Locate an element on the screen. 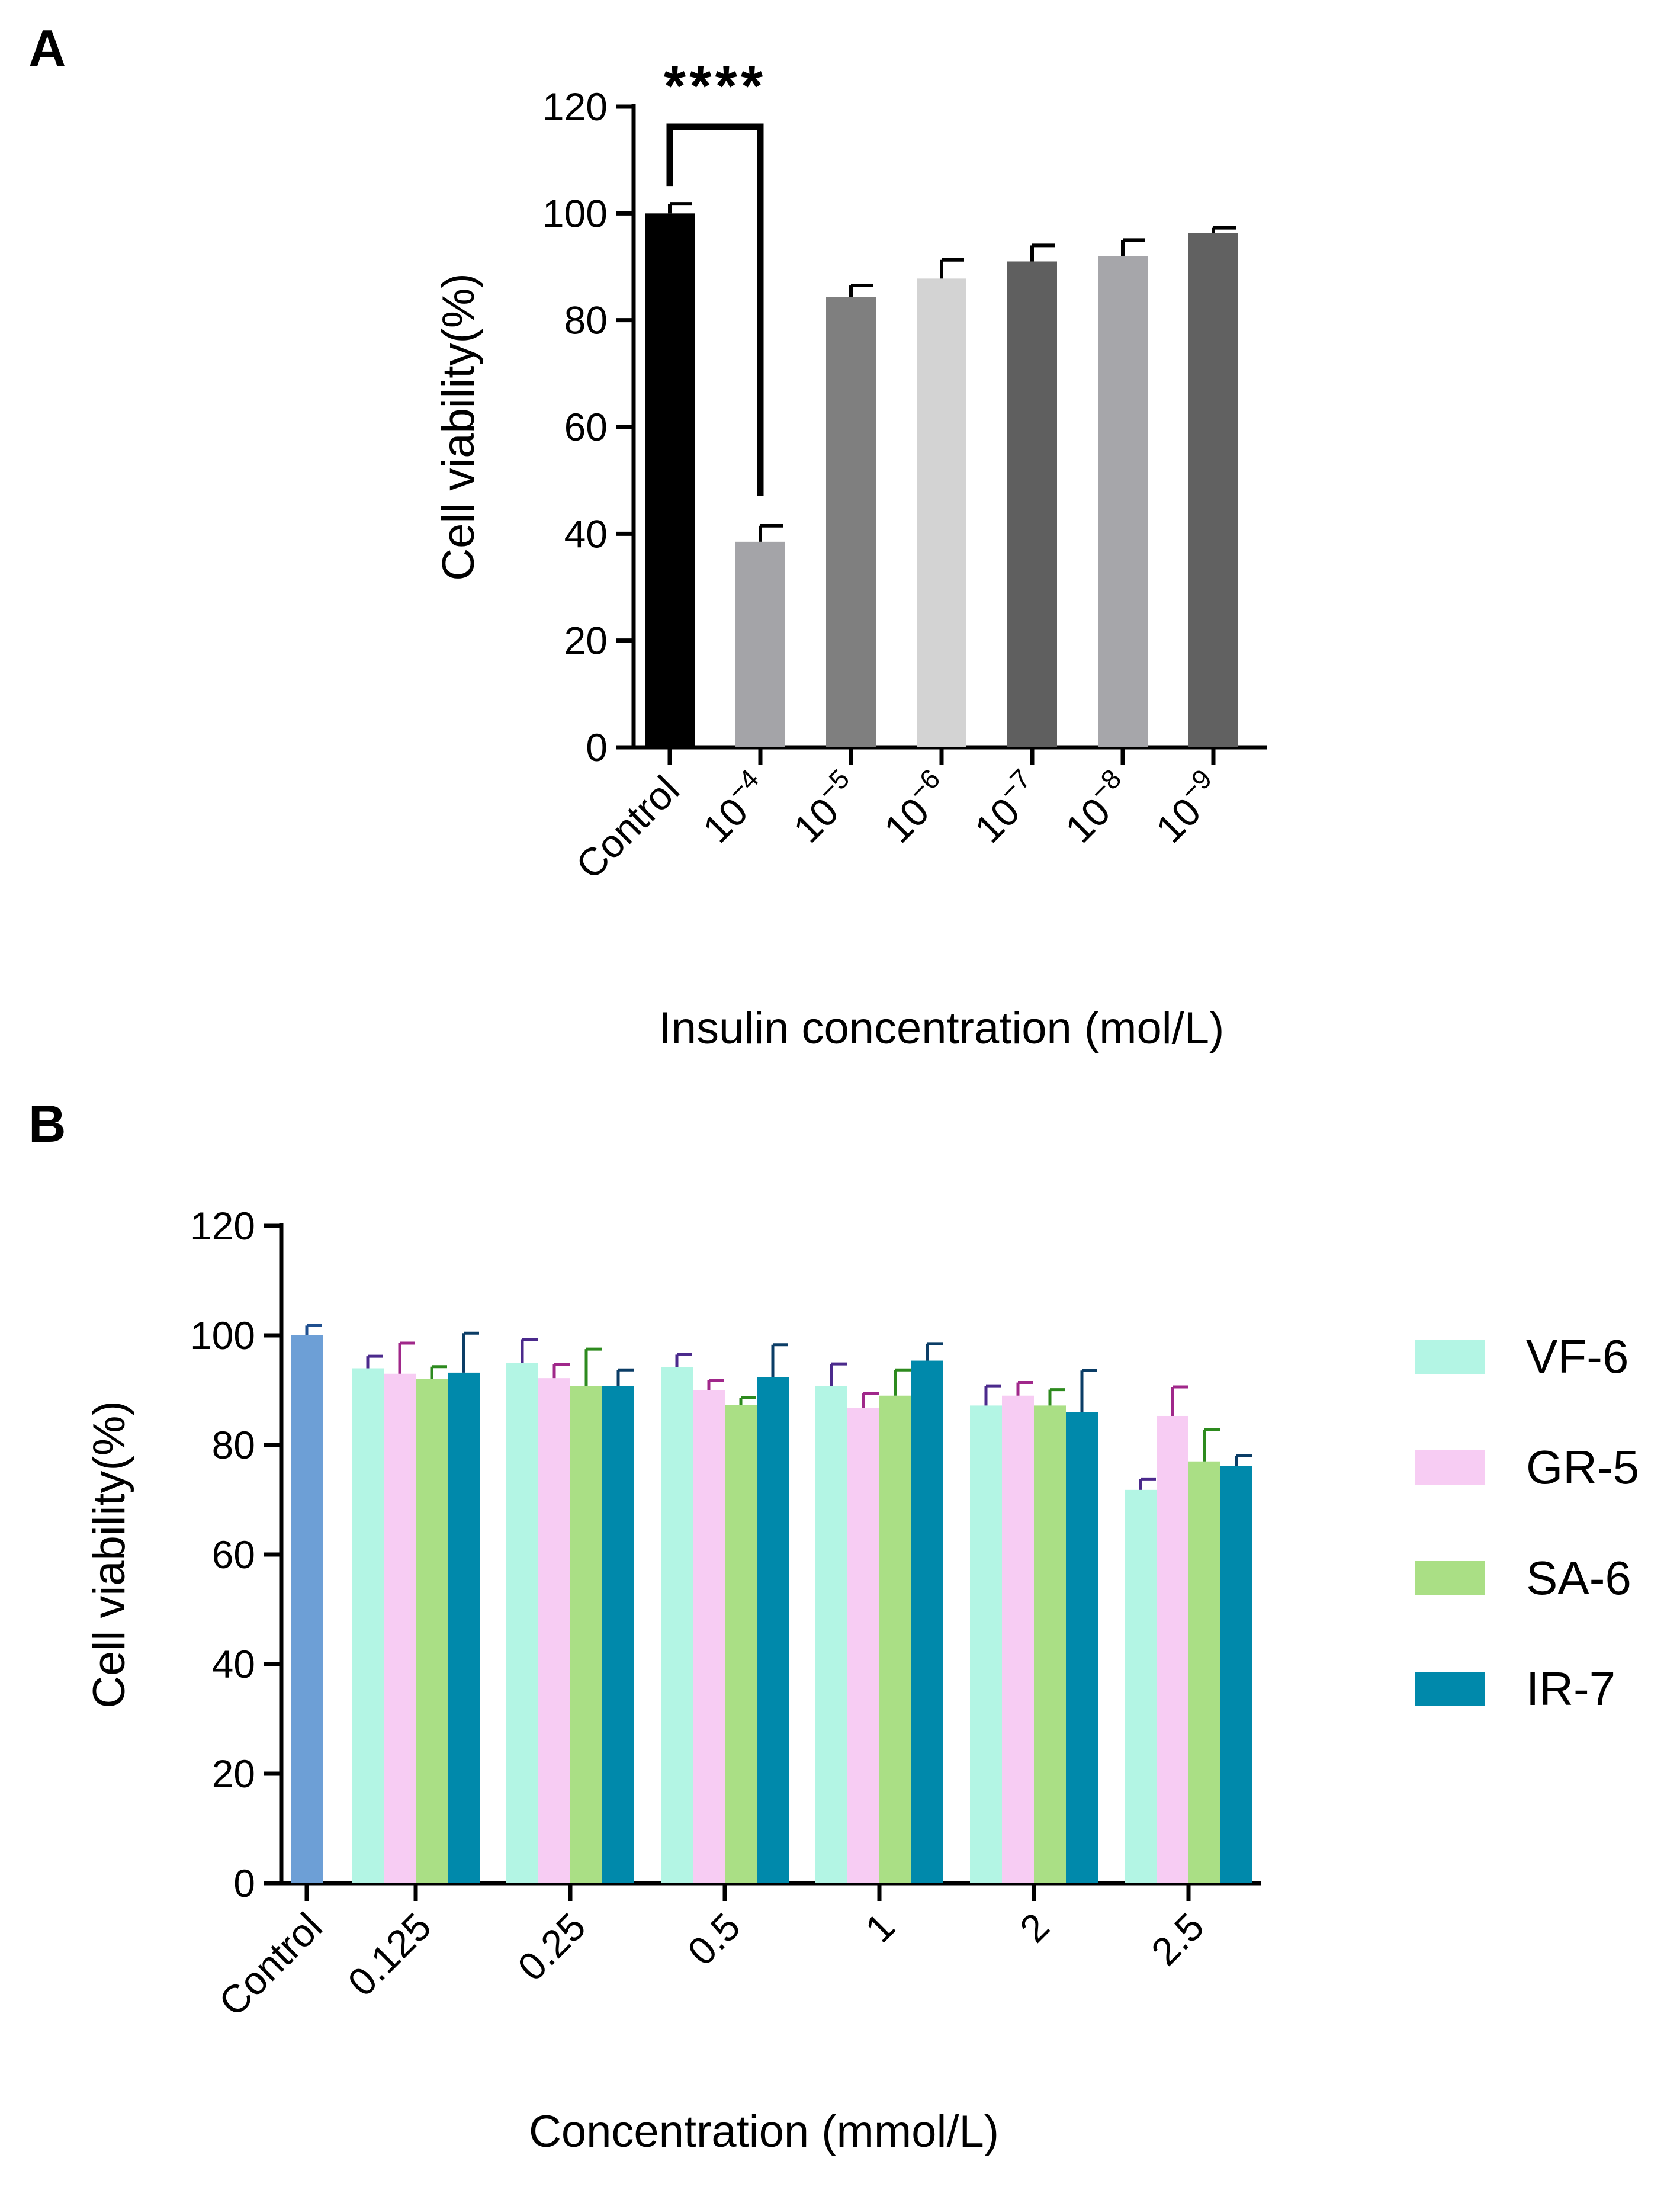  chart-a-y-tick-label: 0 is located at coordinates (597, 747).